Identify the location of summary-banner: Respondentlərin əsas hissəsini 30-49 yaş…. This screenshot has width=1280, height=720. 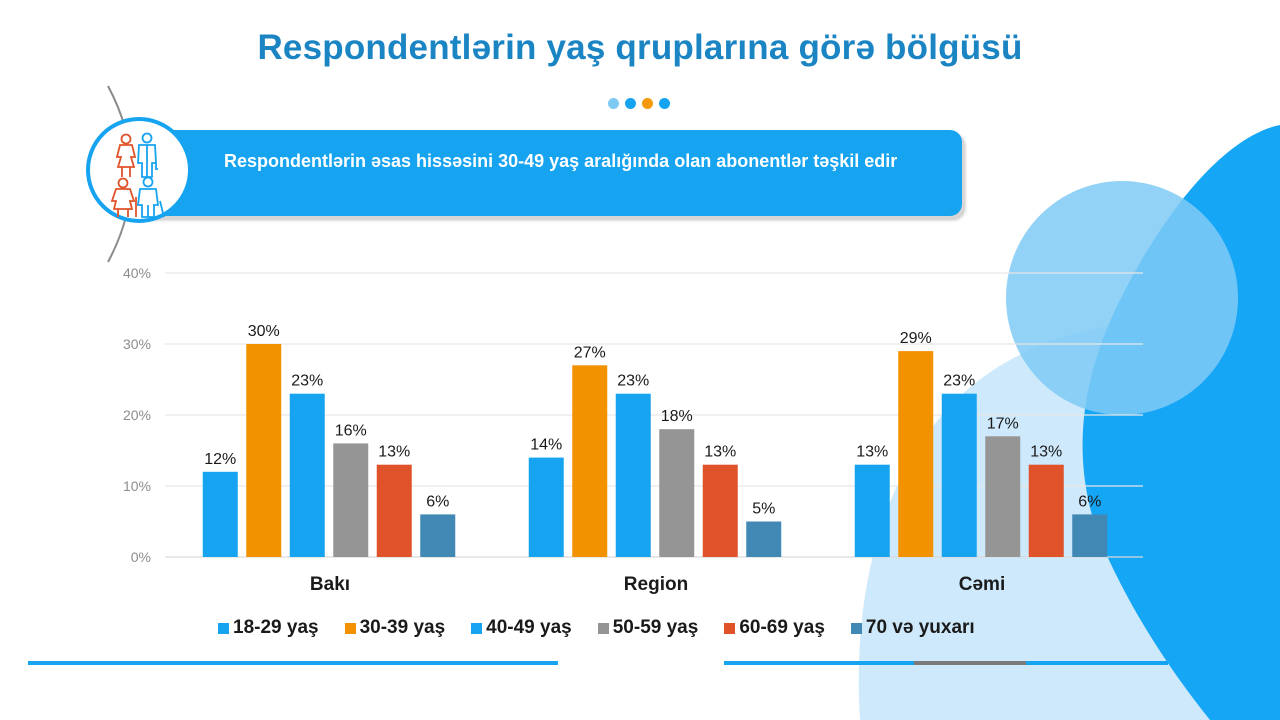
(556, 173).